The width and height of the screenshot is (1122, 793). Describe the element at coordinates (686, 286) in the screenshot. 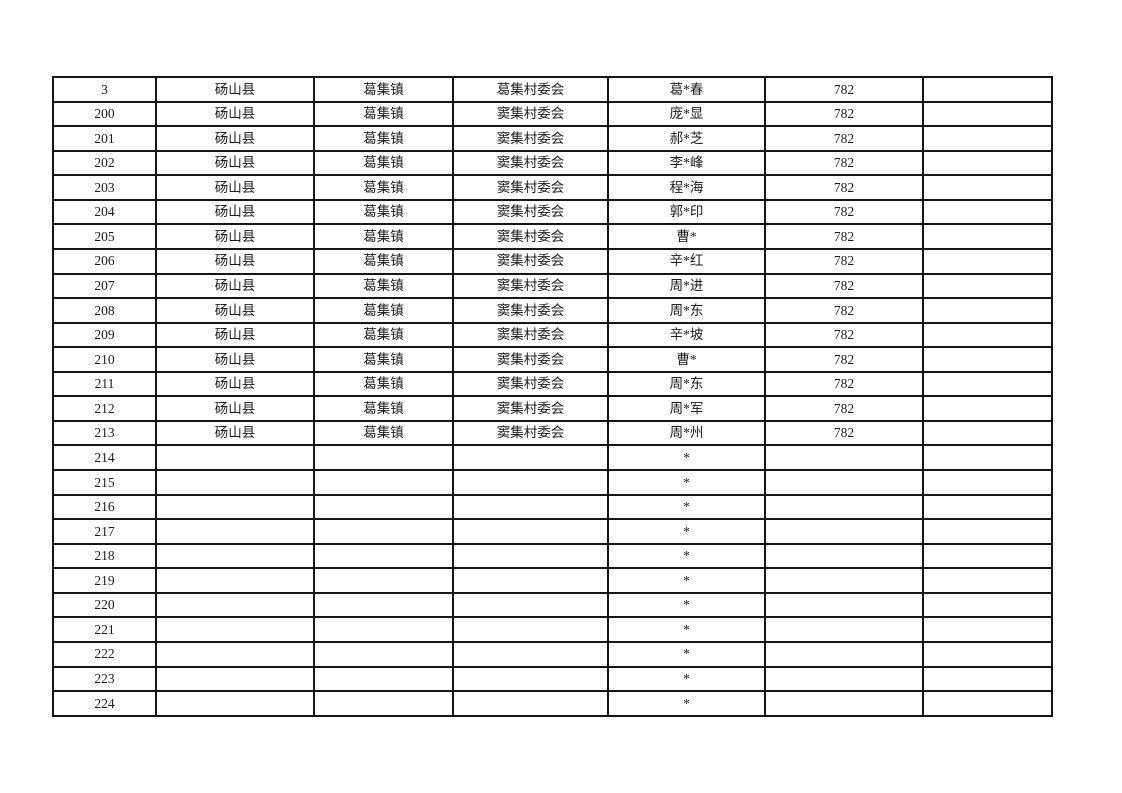

I see `cell-masked-name: 周*进` at that location.